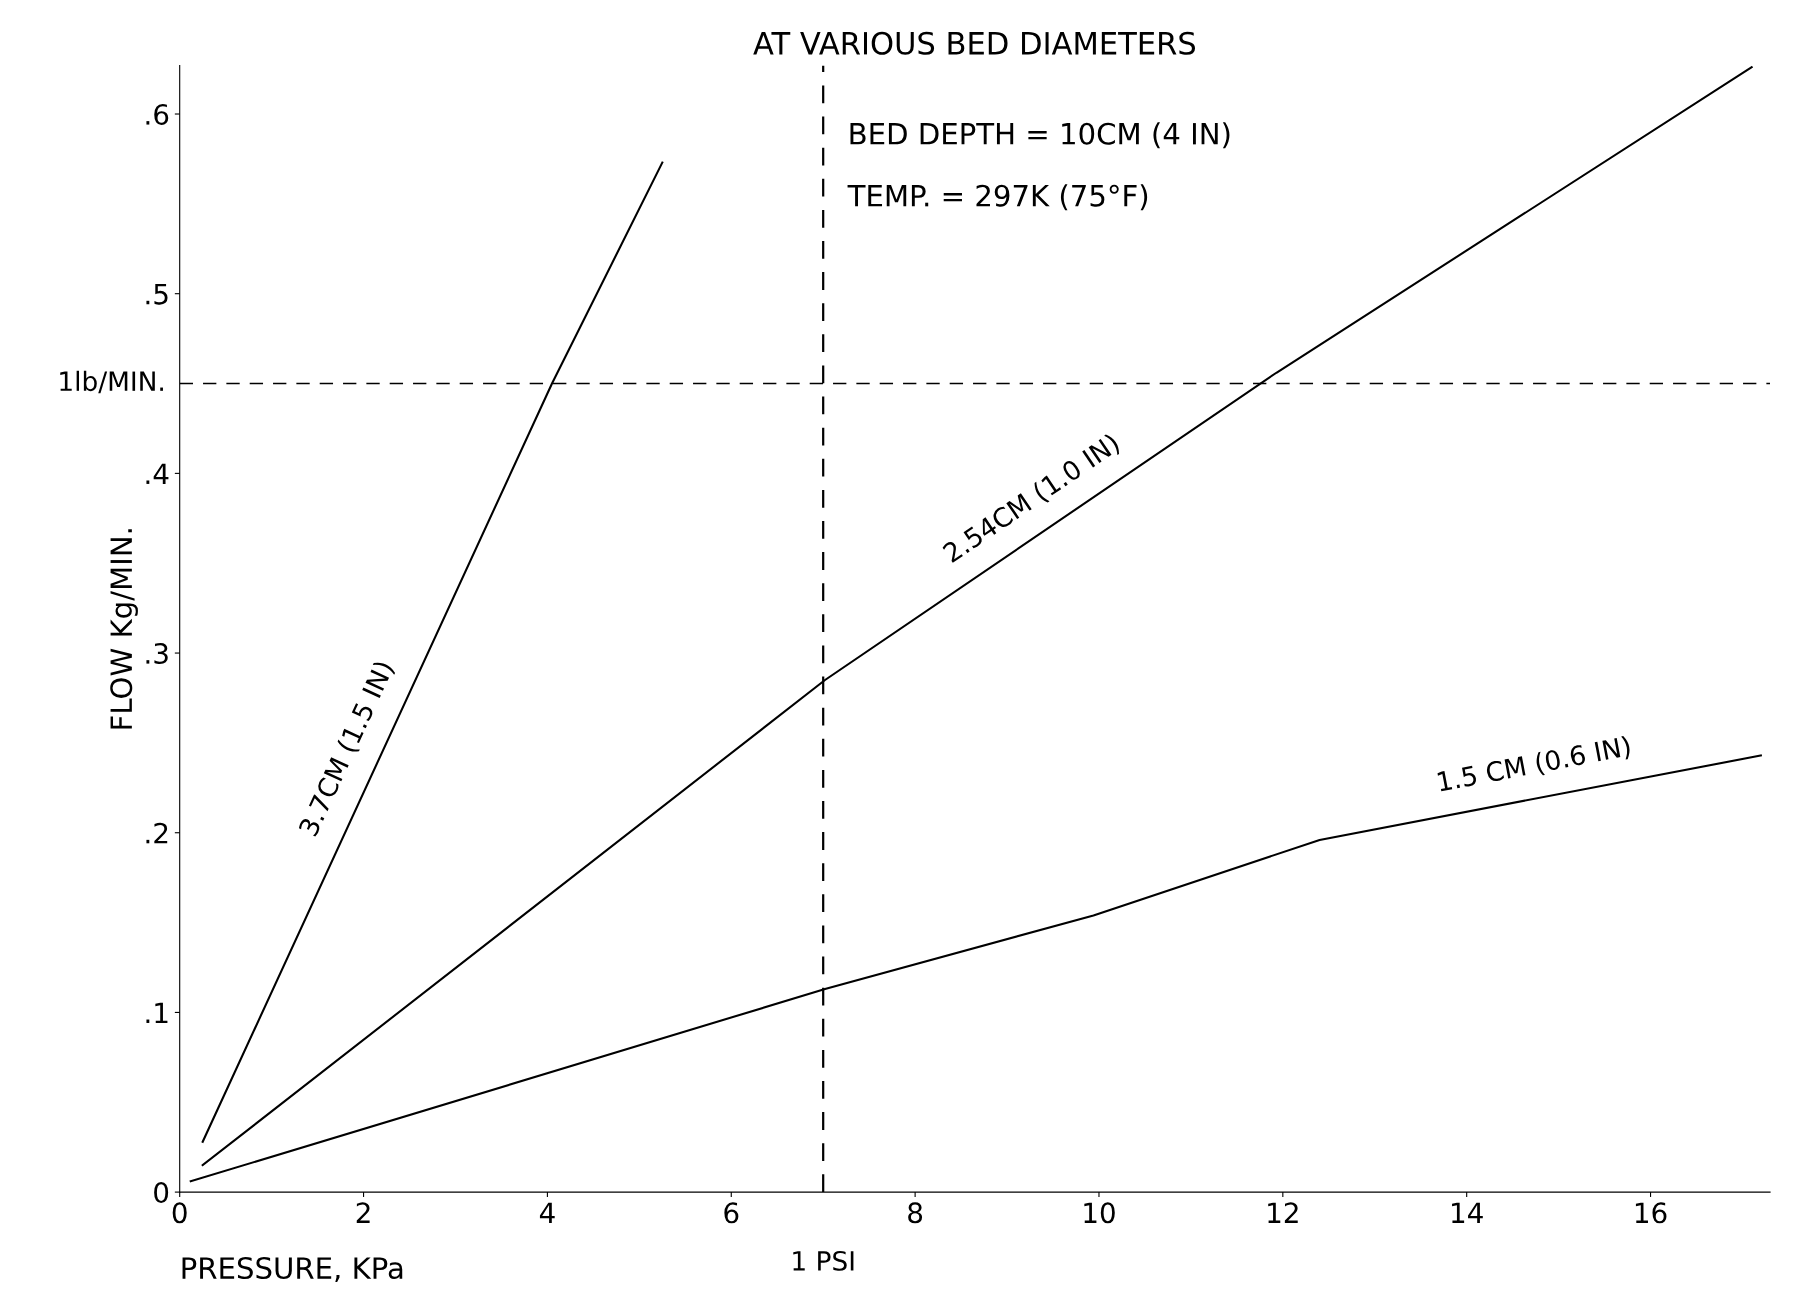 This screenshot has height=1310, width=1797. What do you see at coordinates (292, 1270) in the screenshot?
I see `x-axis-title: PRESSURE, KPa` at bounding box center [292, 1270].